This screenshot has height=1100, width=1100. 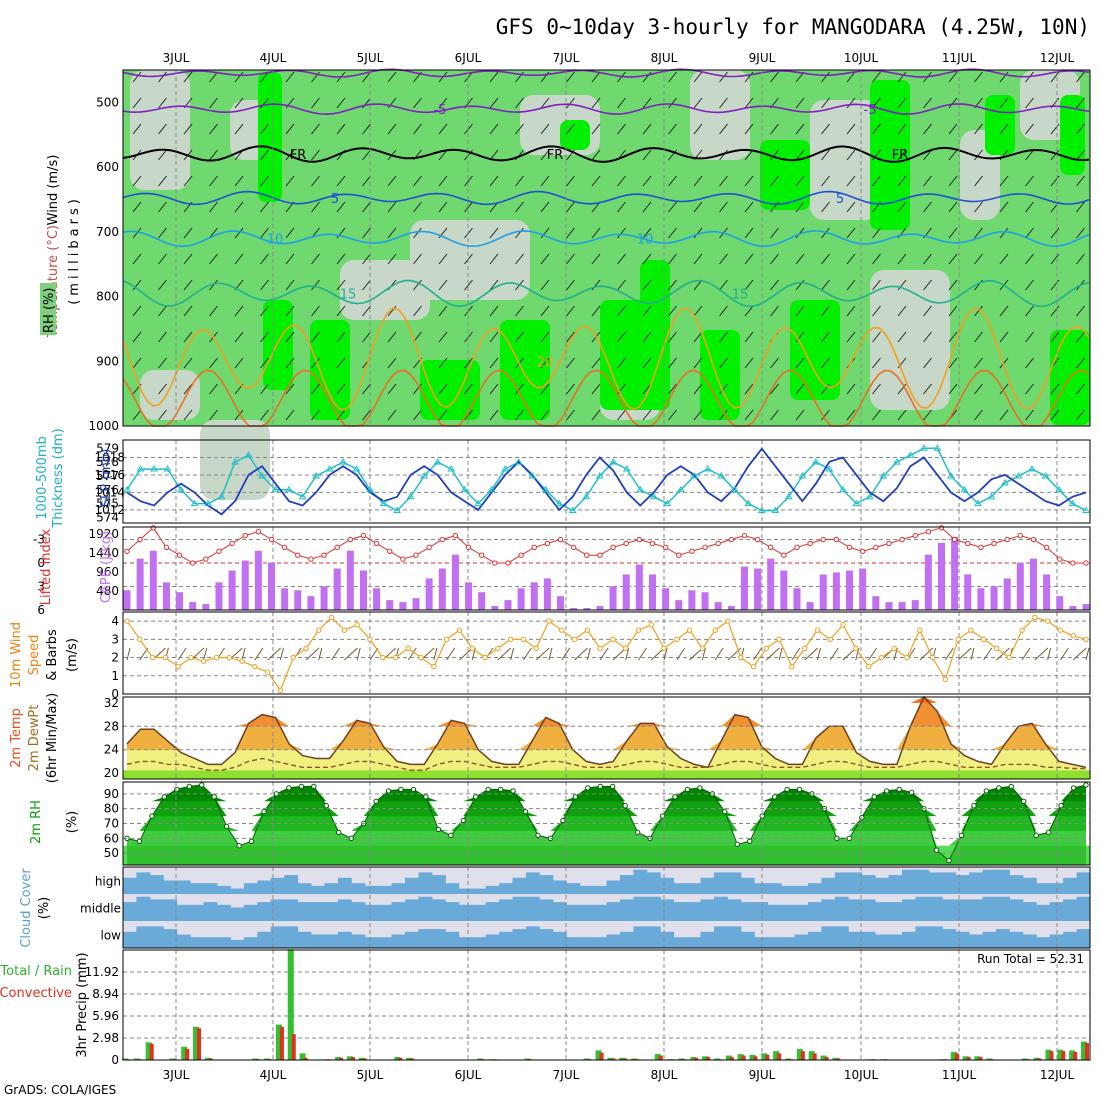 What do you see at coordinates (566, 1075) in the screenshot?
I see `date-label-bottom: 7JUL` at bounding box center [566, 1075].